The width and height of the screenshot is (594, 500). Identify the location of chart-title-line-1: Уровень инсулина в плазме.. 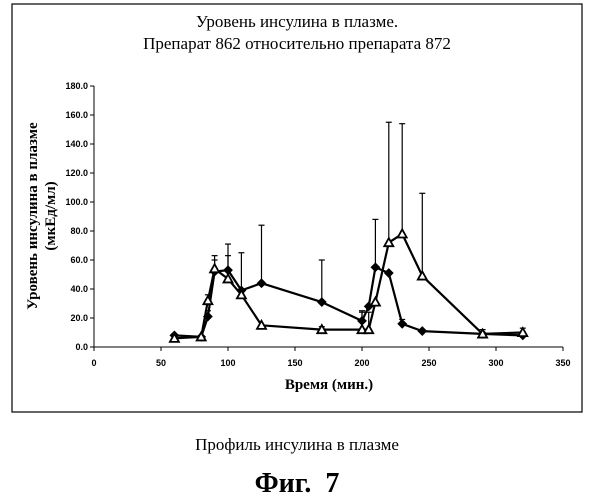
(297, 21).